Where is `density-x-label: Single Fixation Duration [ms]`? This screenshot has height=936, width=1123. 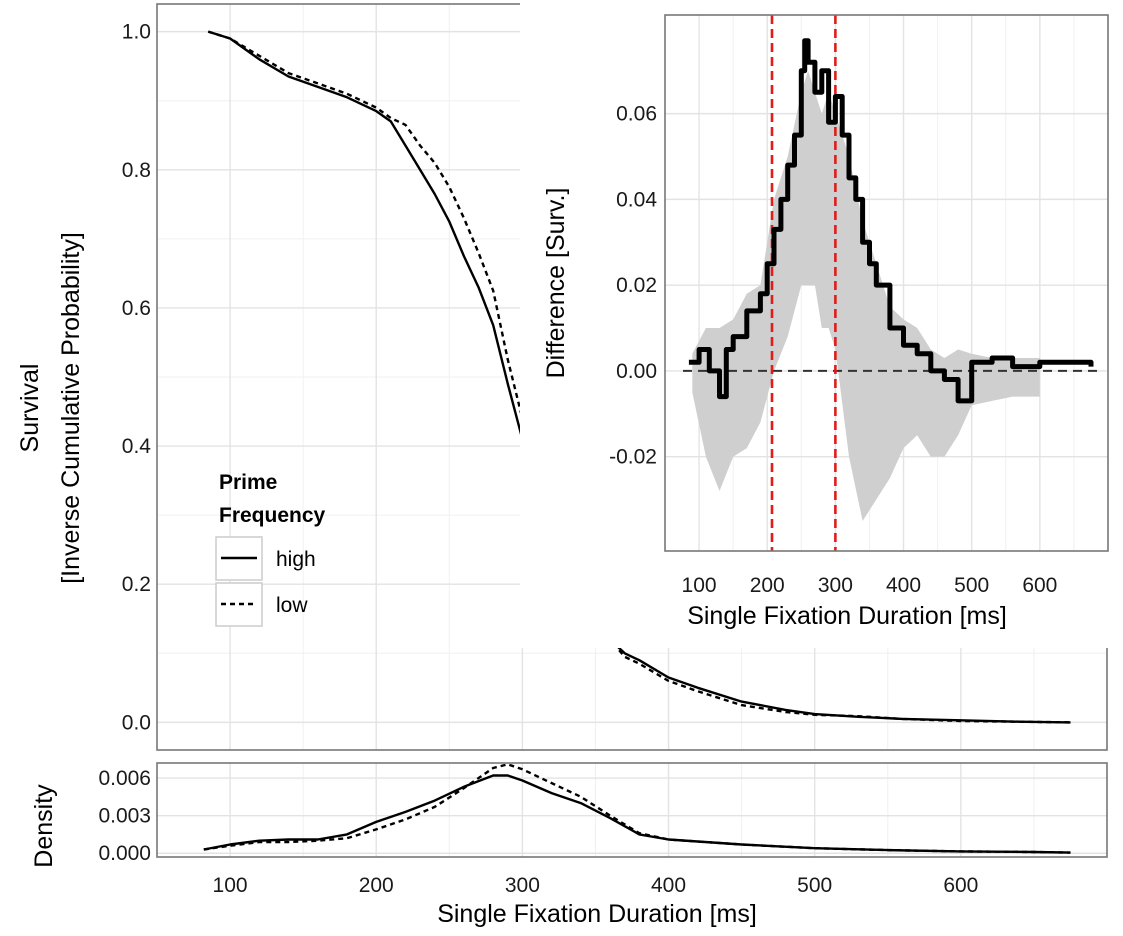 density-x-label: Single Fixation Duration [ms] is located at coordinates (597, 914).